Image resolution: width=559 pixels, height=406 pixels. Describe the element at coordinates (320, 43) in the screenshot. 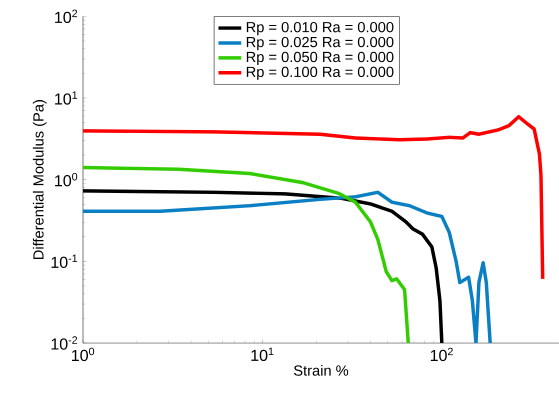

I see `legend-label: Rp = 0.025 Ra = 0.000` at that location.